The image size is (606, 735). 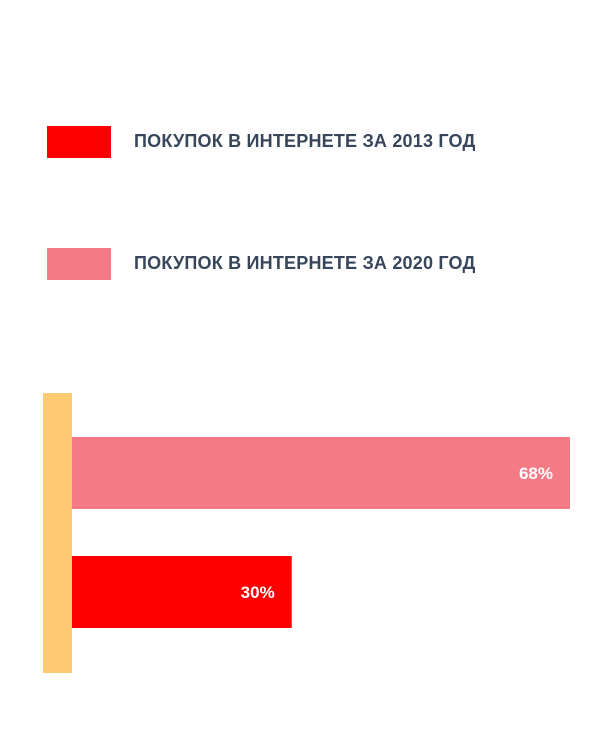 I want to click on legend-swatch-2020, so click(x=79, y=264).